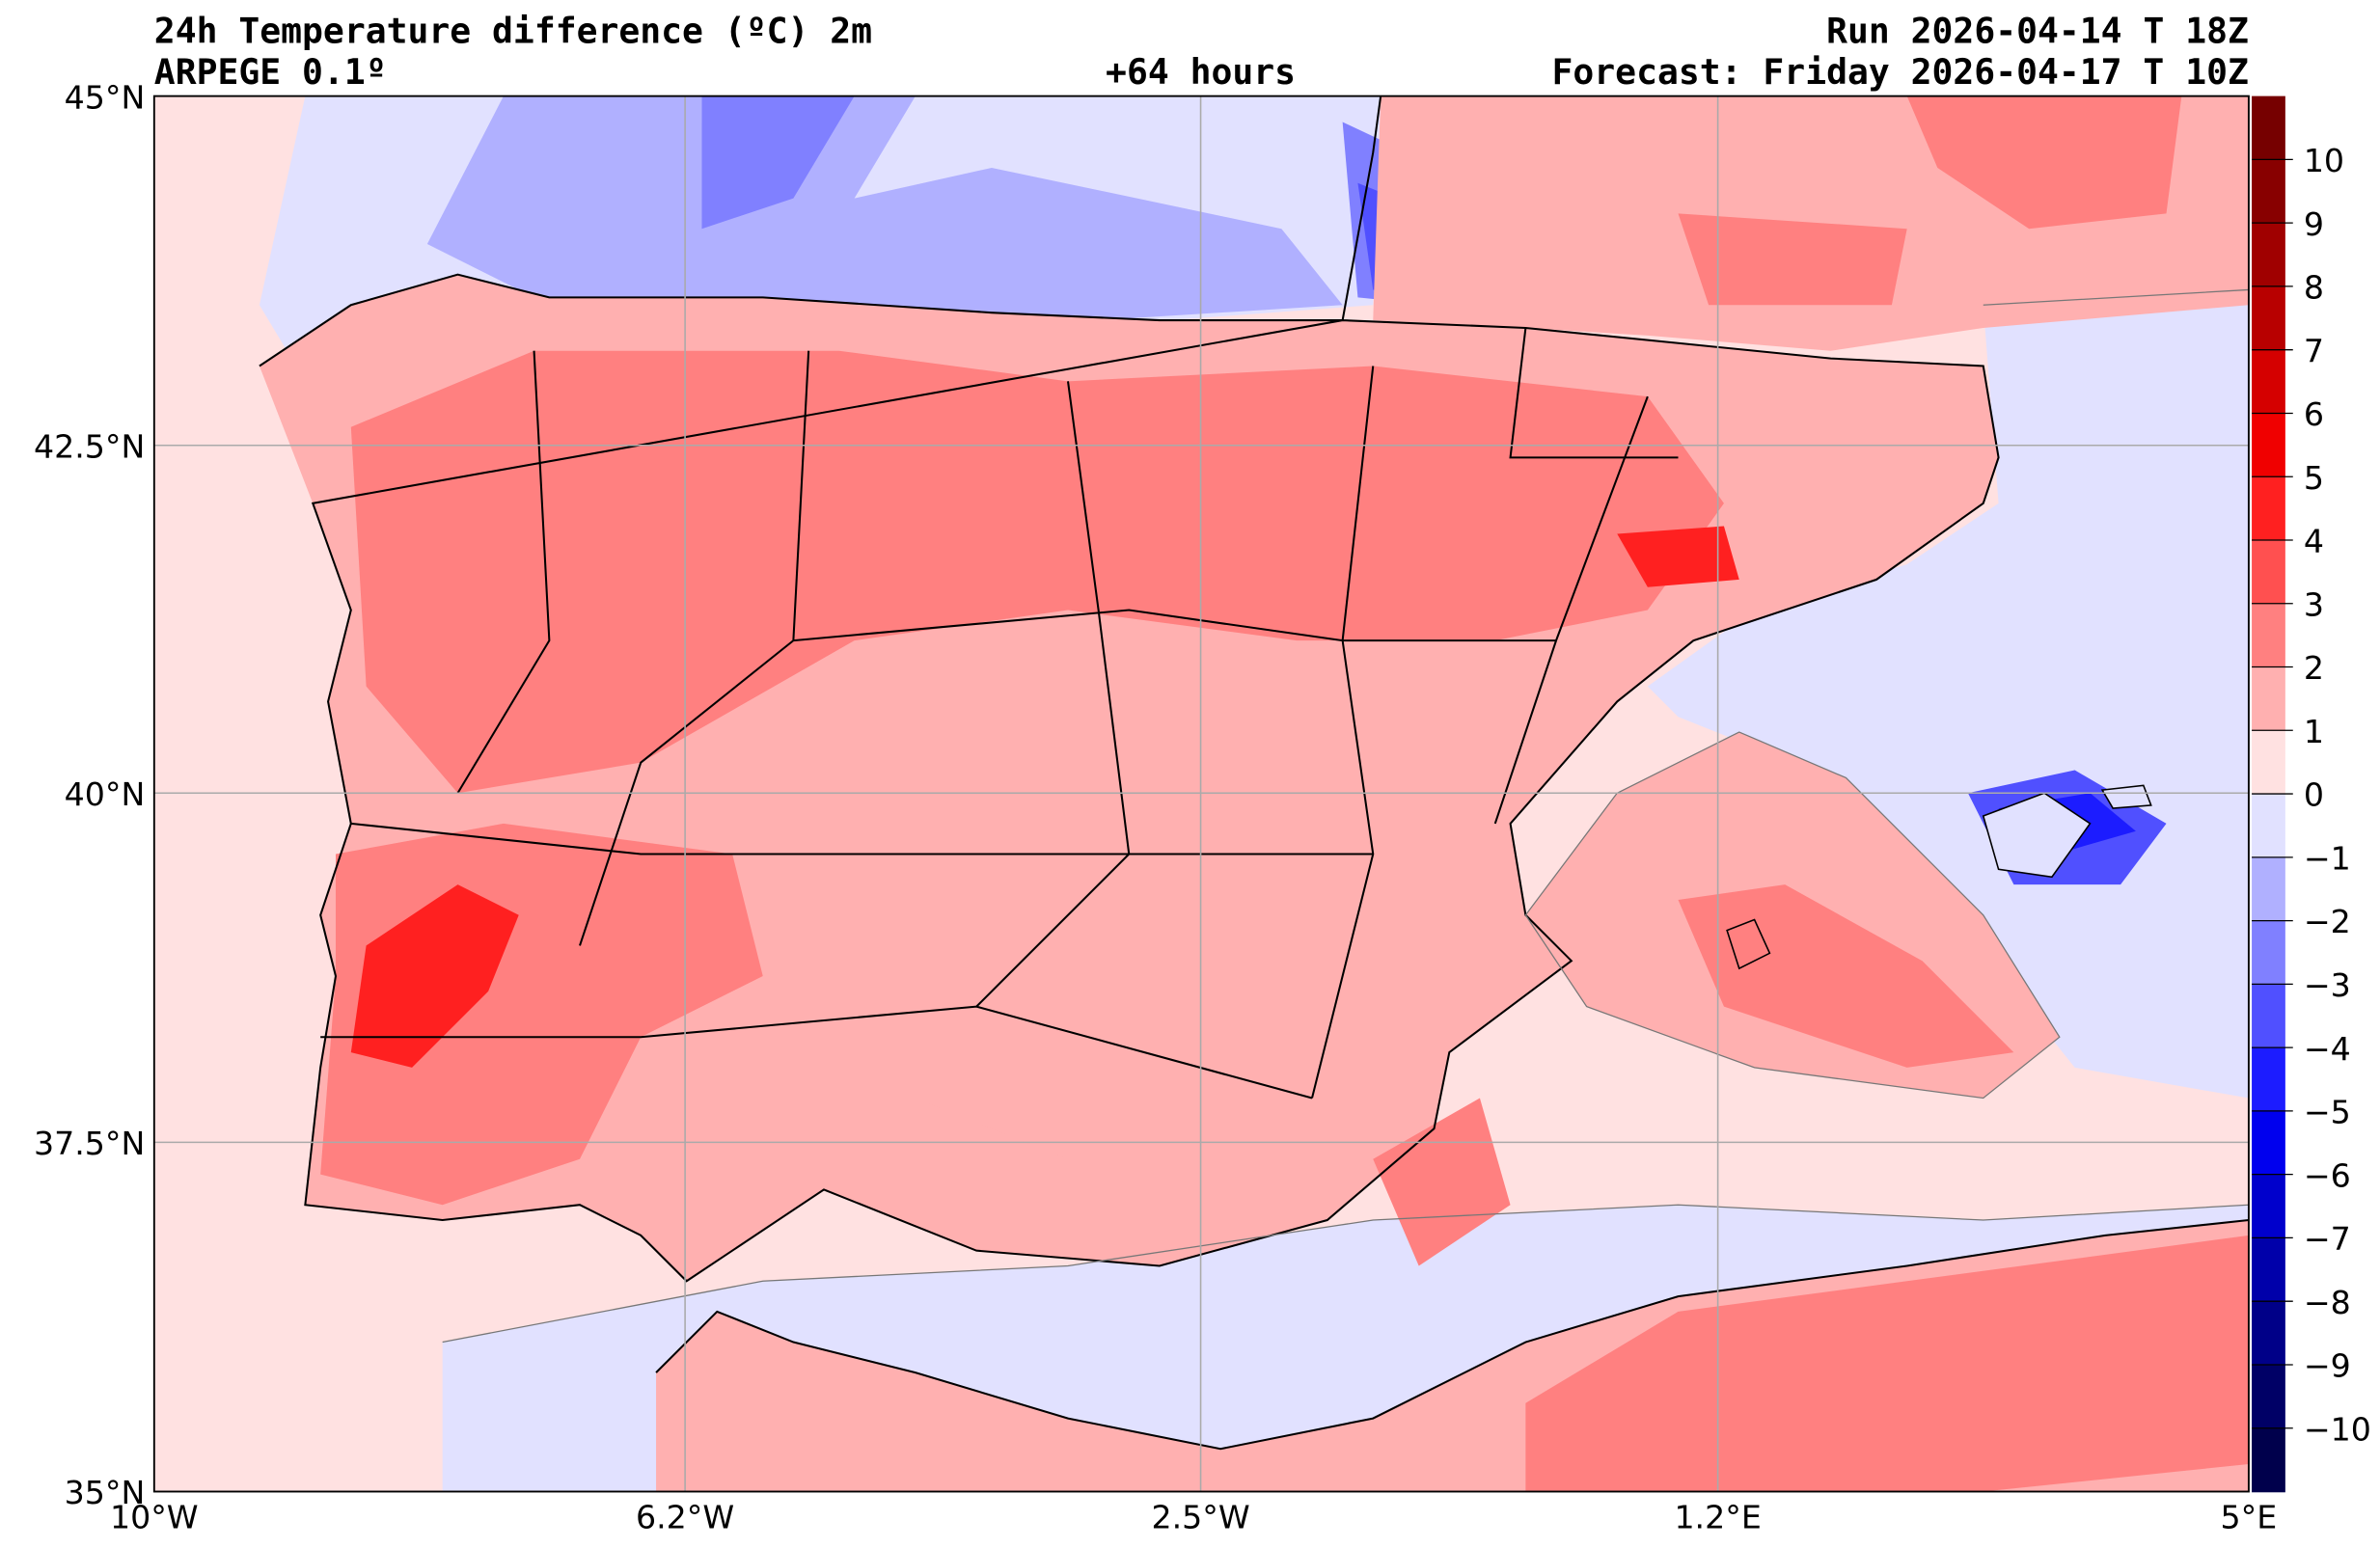 This screenshot has width=2380, height=1548. What do you see at coordinates (1200, 1517) in the screenshot?
I see `lon-label: 2.5°W` at bounding box center [1200, 1517].